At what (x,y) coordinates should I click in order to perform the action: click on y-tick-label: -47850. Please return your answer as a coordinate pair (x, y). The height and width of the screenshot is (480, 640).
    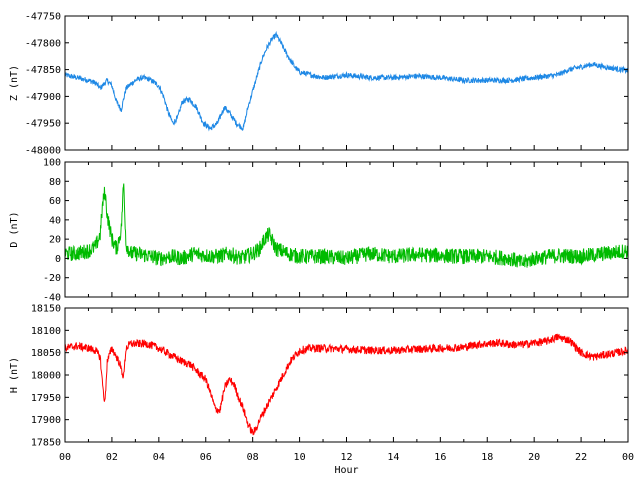
    Looking at the image, I should click on (43, 70).